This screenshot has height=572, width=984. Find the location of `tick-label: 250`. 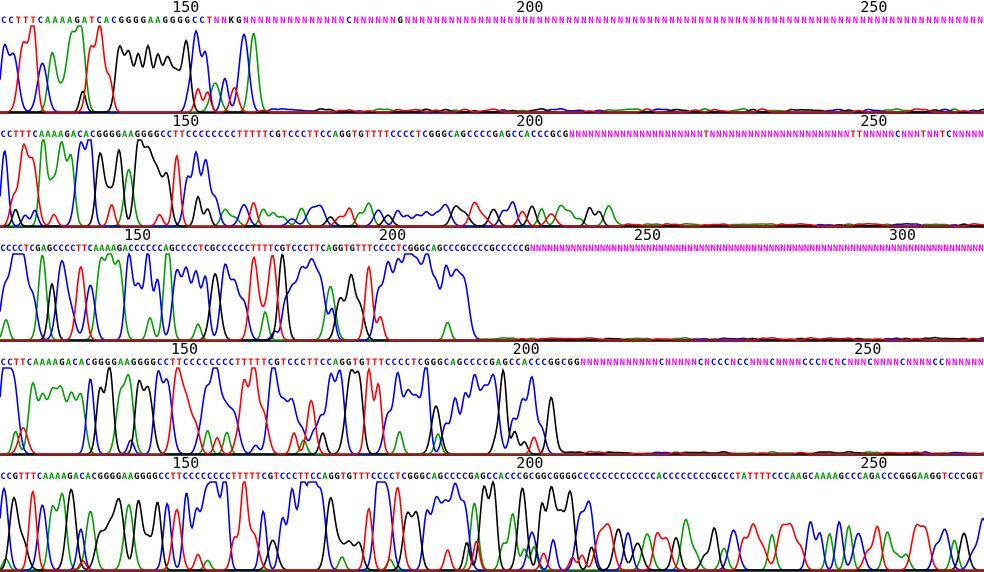

tick-label: 250 is located at coordinates (873, 8).